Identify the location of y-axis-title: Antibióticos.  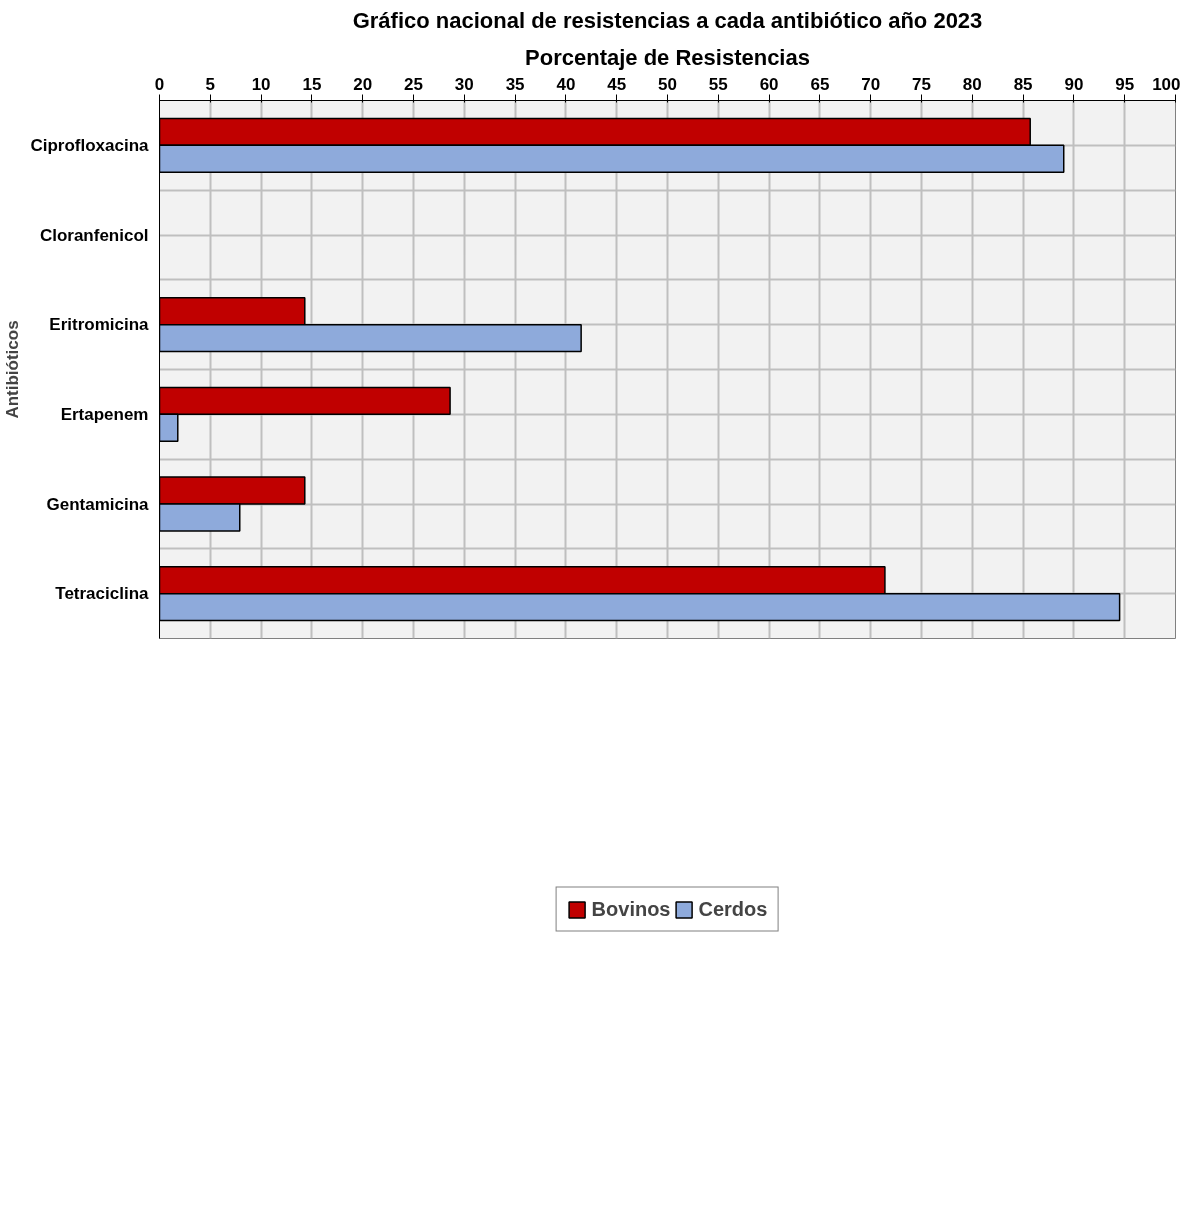
(13, 369).